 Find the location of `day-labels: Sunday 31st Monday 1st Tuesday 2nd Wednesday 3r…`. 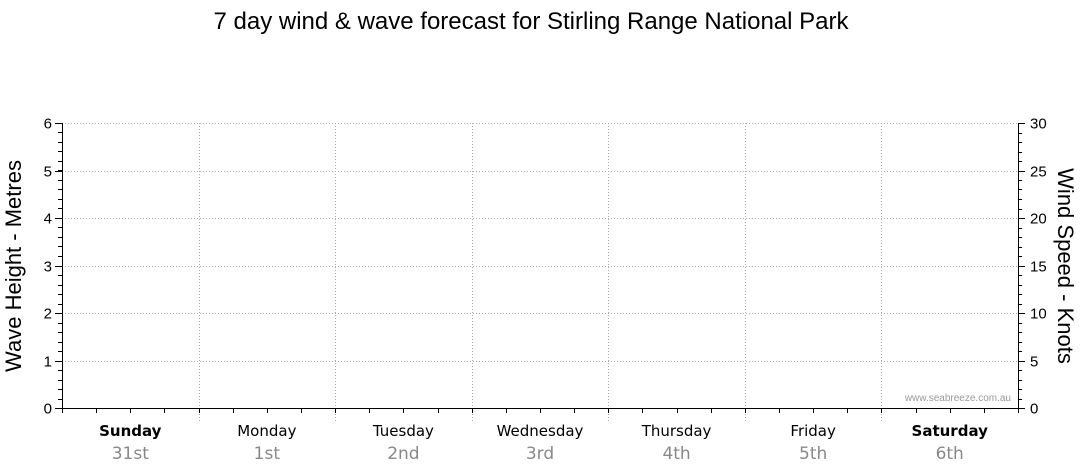

day-labels: Sunday 31st Monday 1st Tuesday 2nd Wednesday 3r… is located at coordinates (543, 443).